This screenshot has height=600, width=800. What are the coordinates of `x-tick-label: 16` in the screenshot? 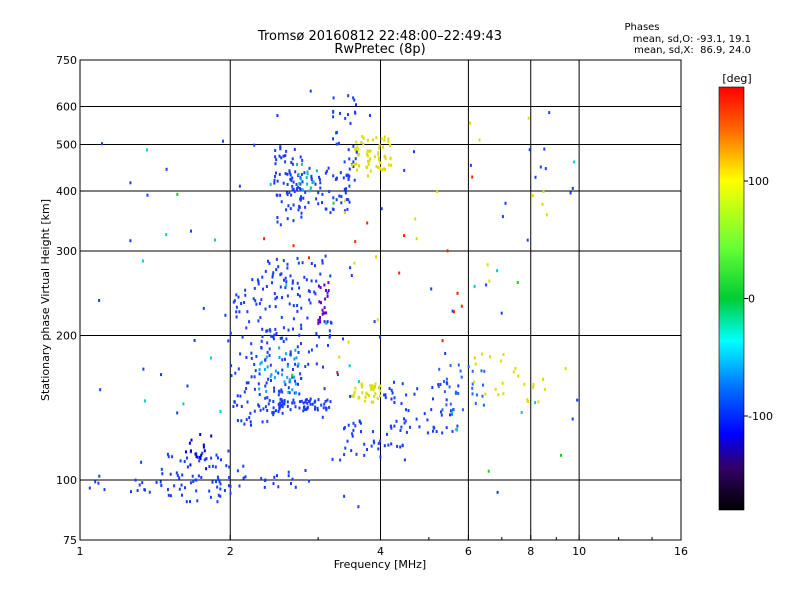 It's located at (681, 551).